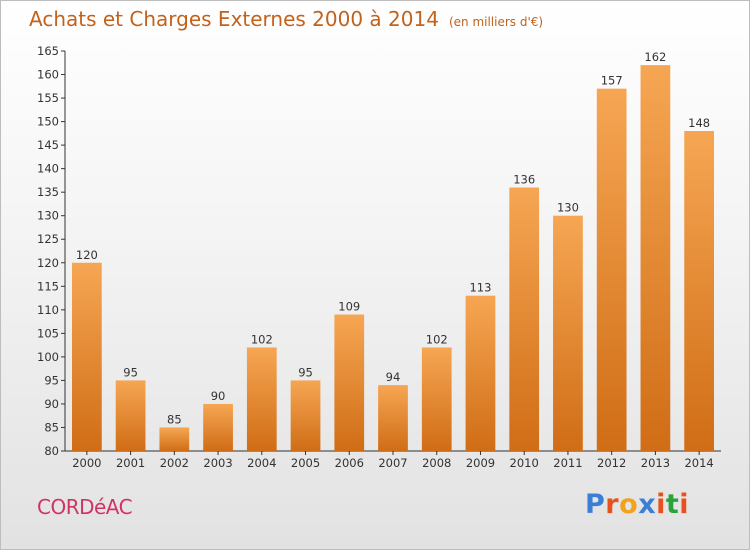  Describe the element at coordinates (261, 463) in the screenshot. I see `x-tick-label: 2004` at that location.